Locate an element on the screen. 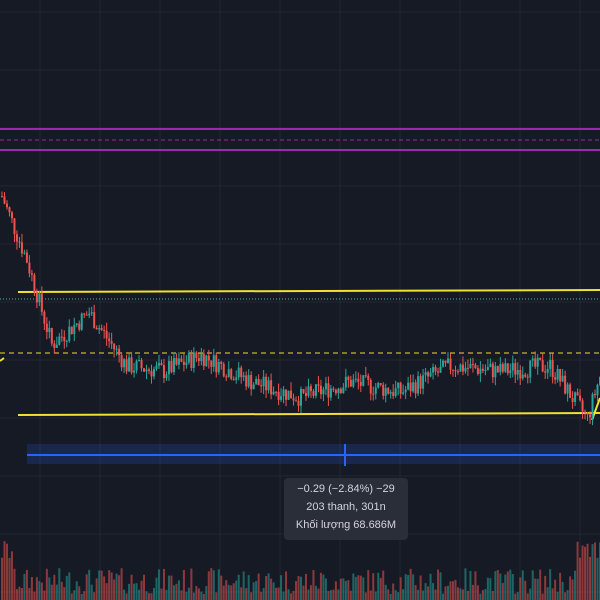 The width and height of the screenshot is (600, 600). resistance-line is located at coordinates (308, 291).